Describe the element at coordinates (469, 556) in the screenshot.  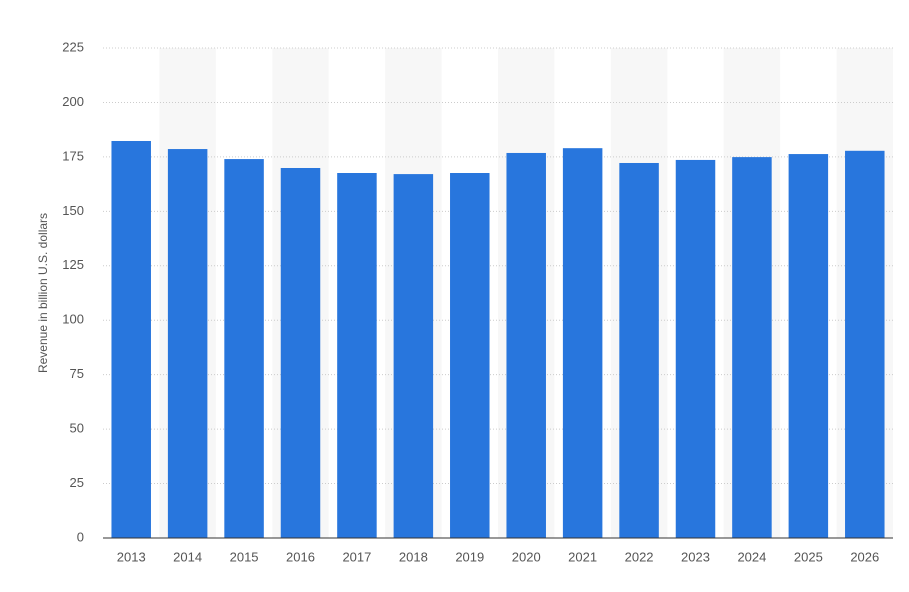
I see `x-tick-label: 2019` at that location.